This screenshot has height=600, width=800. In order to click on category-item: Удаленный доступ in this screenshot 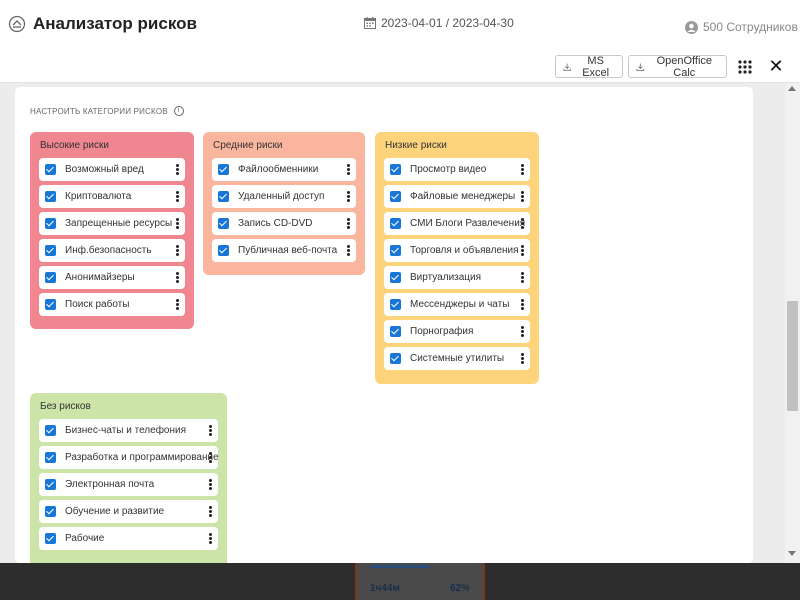, I will do `click(284, 196)`.